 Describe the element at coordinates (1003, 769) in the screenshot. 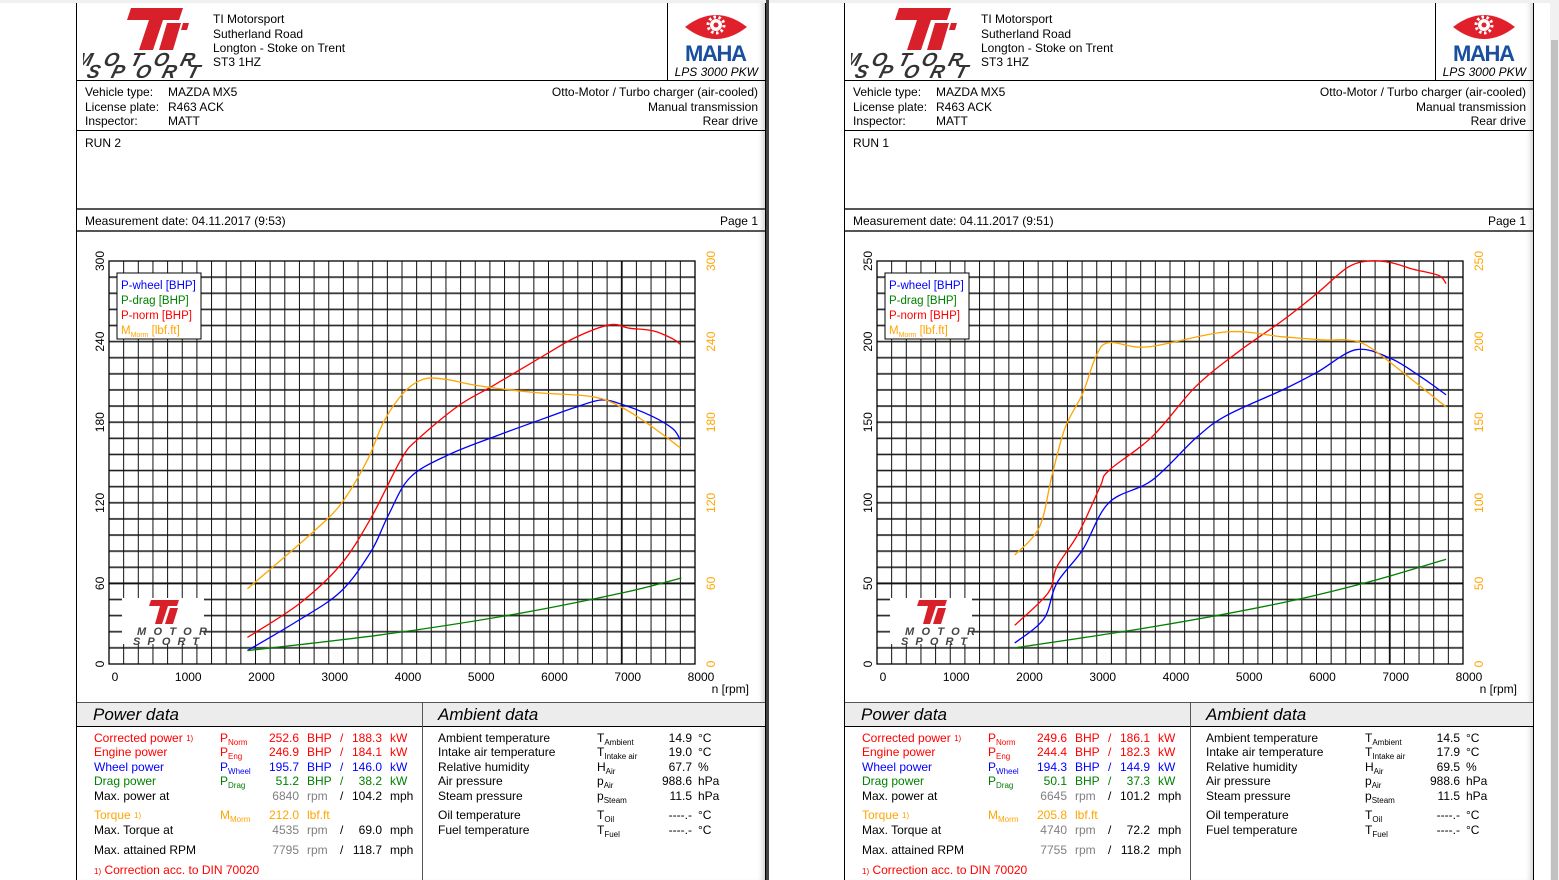

I see `power-row-symbol: PWheel` at that location.